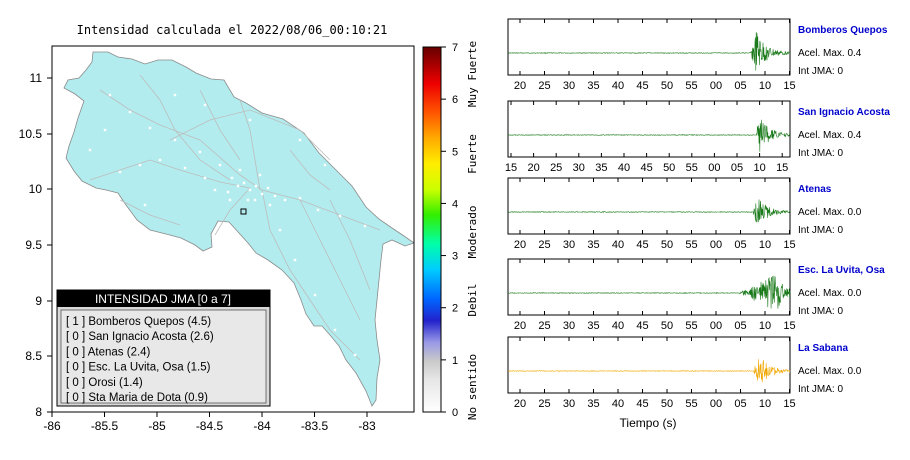  What do you see at coordinates (36, 78) in the screenshot?
I see `map-y-tick-label: 11` at bounding box center [36, 78].